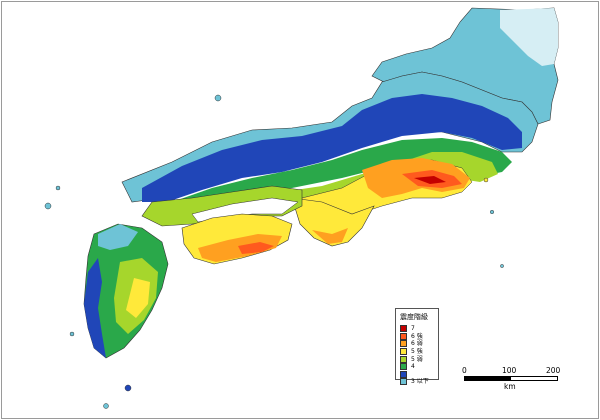 Image resolution: width=600 pixels, height=420 pixels. I want to click on kyushu-lightblue, so click(118, 237).